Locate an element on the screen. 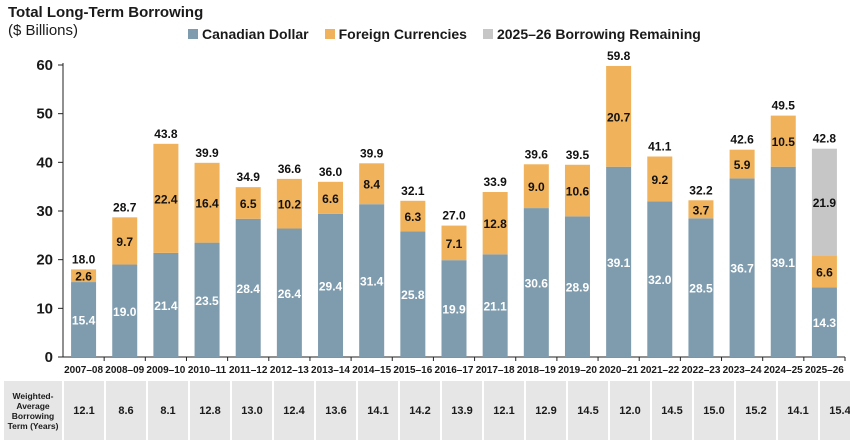 The height and width of the screenshot is (443, 850). data-label-foreign-currencies: 22.4 is located at coordinates (166, 199).